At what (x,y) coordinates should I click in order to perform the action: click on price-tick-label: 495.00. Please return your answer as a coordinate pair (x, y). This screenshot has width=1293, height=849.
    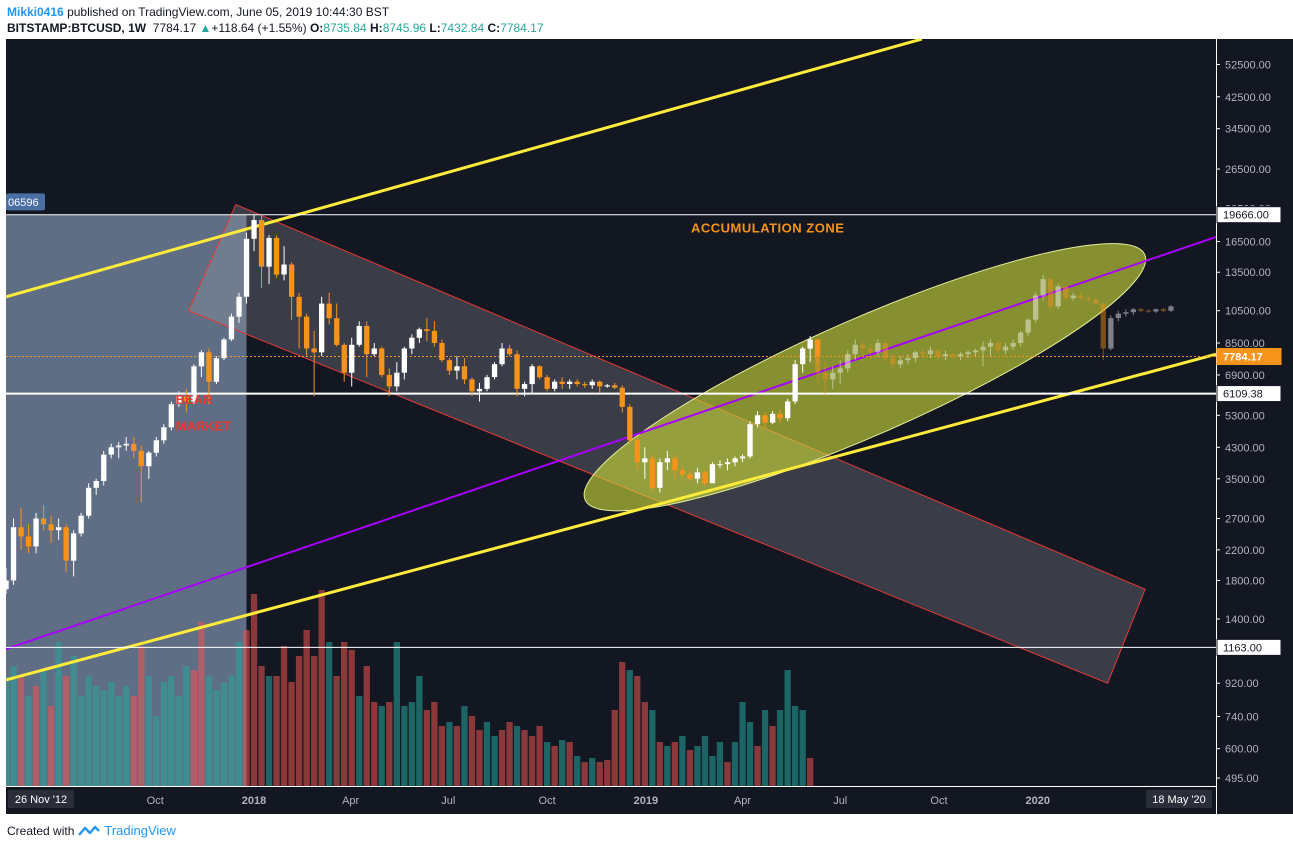
    Looking at the image, I should click on (1242, 779).